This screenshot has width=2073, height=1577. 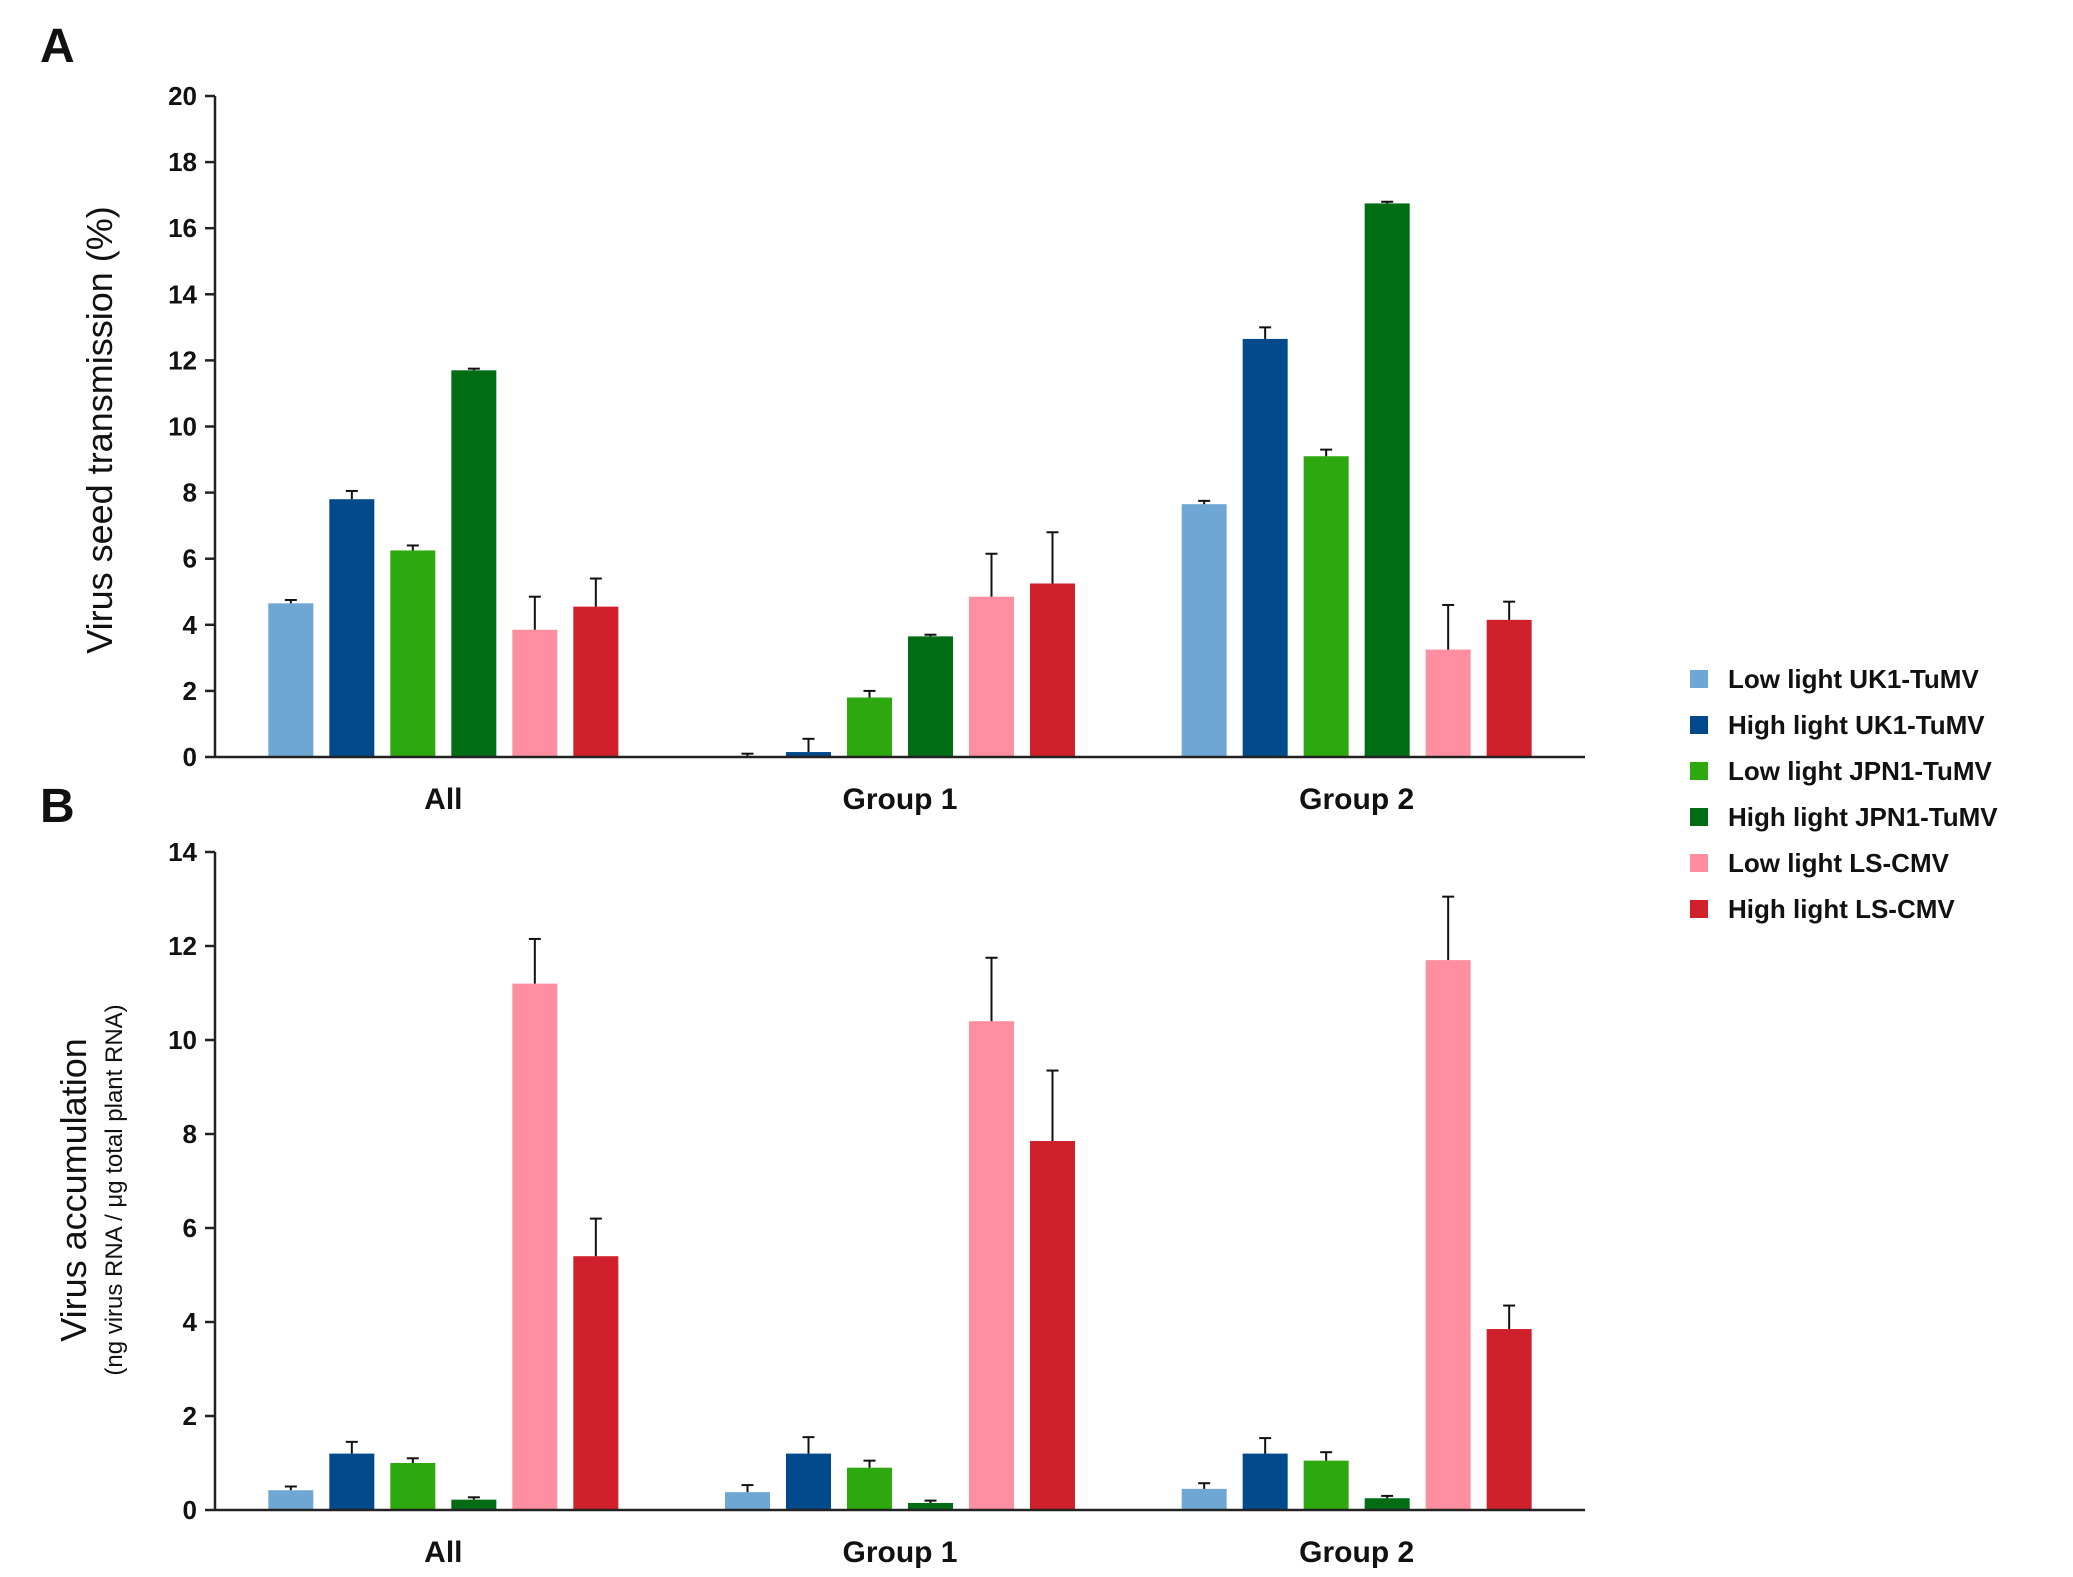 What do you see at coordinates (182, 162) in the screenshot?
I see `panel-a-y-tick-label: 18` at bounding box center [182, 162].